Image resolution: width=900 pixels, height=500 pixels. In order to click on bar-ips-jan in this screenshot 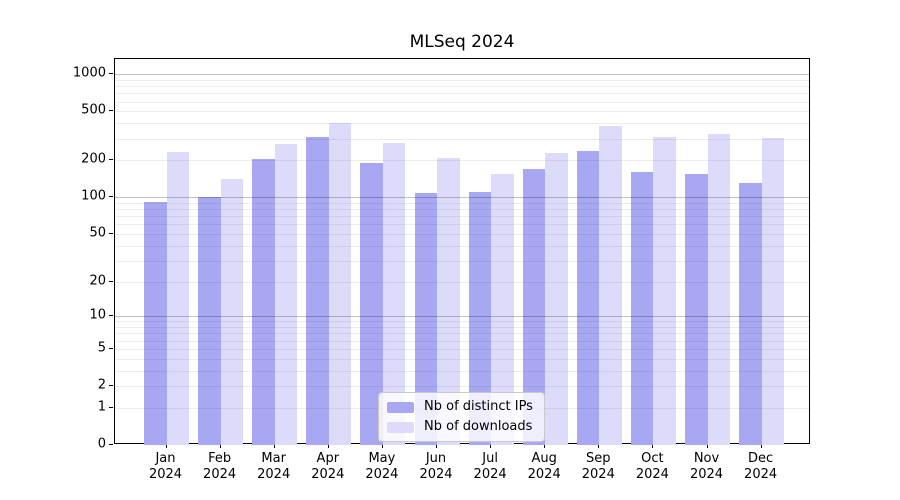, I will do `click(155, 323)`.